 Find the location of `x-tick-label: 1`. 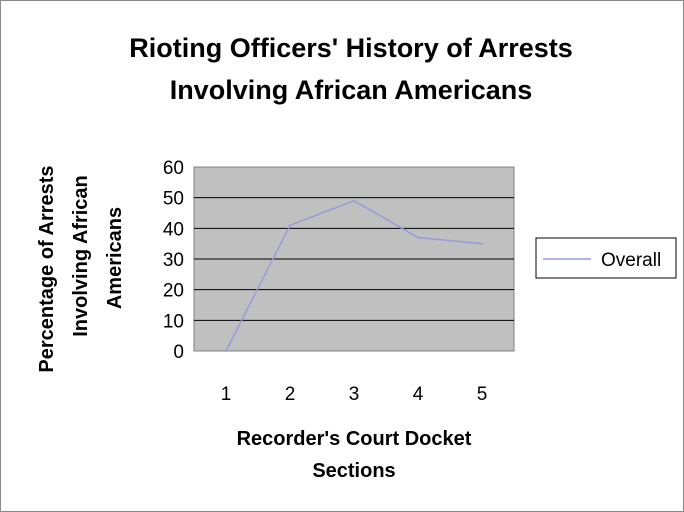

x-tick-label: 1 is located at coordinates (226, 394).